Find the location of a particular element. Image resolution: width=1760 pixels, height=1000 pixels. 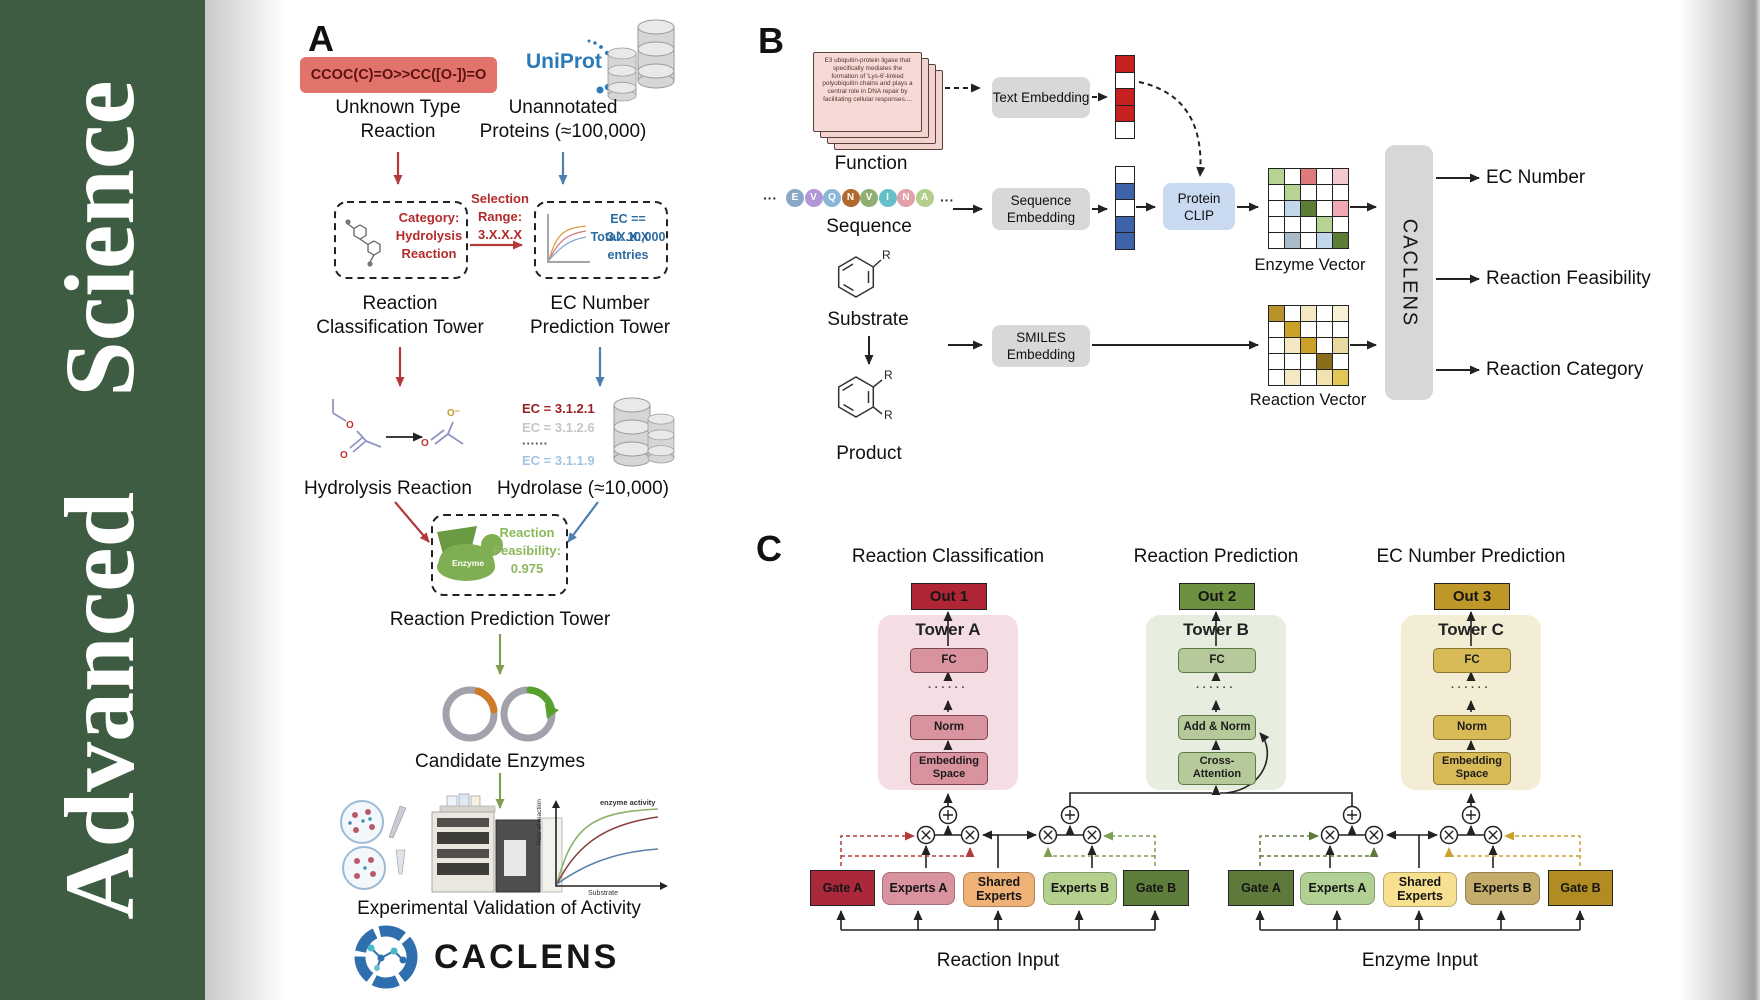

tower-a-embedding-space: Embedding Space is located at coordinates (949, 768).